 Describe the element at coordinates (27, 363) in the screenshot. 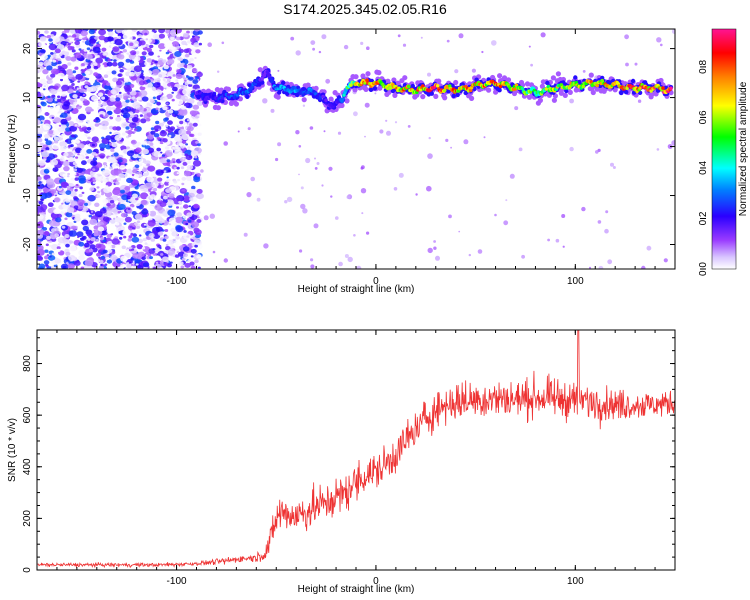

I see `y-tick-label: 800` at that location.